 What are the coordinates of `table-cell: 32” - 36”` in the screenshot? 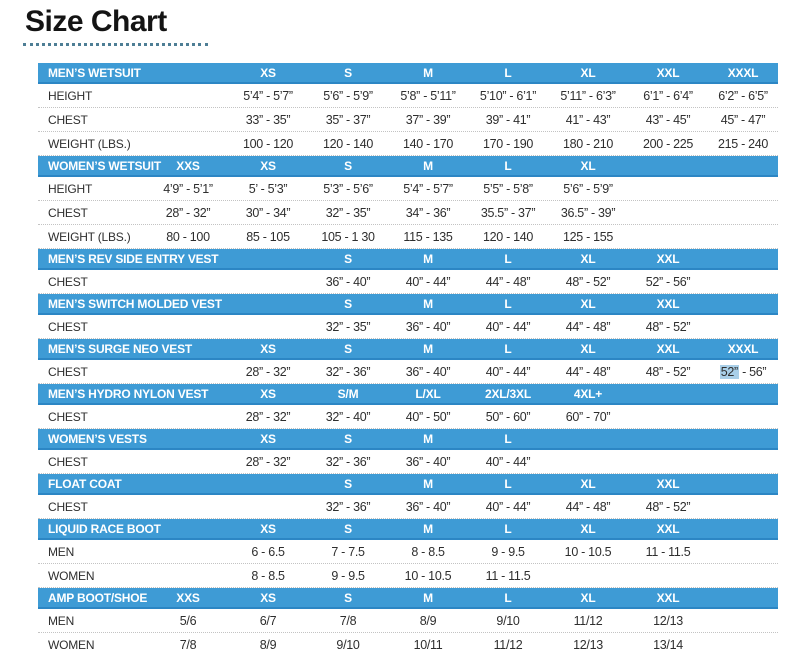 It's located at (348, 371).